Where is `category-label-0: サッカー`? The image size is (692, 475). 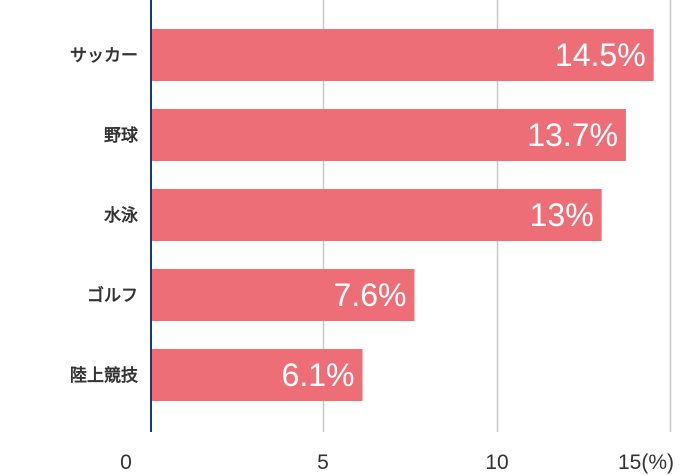 category-label-0: サッカー is located at coordinates (104, 56).